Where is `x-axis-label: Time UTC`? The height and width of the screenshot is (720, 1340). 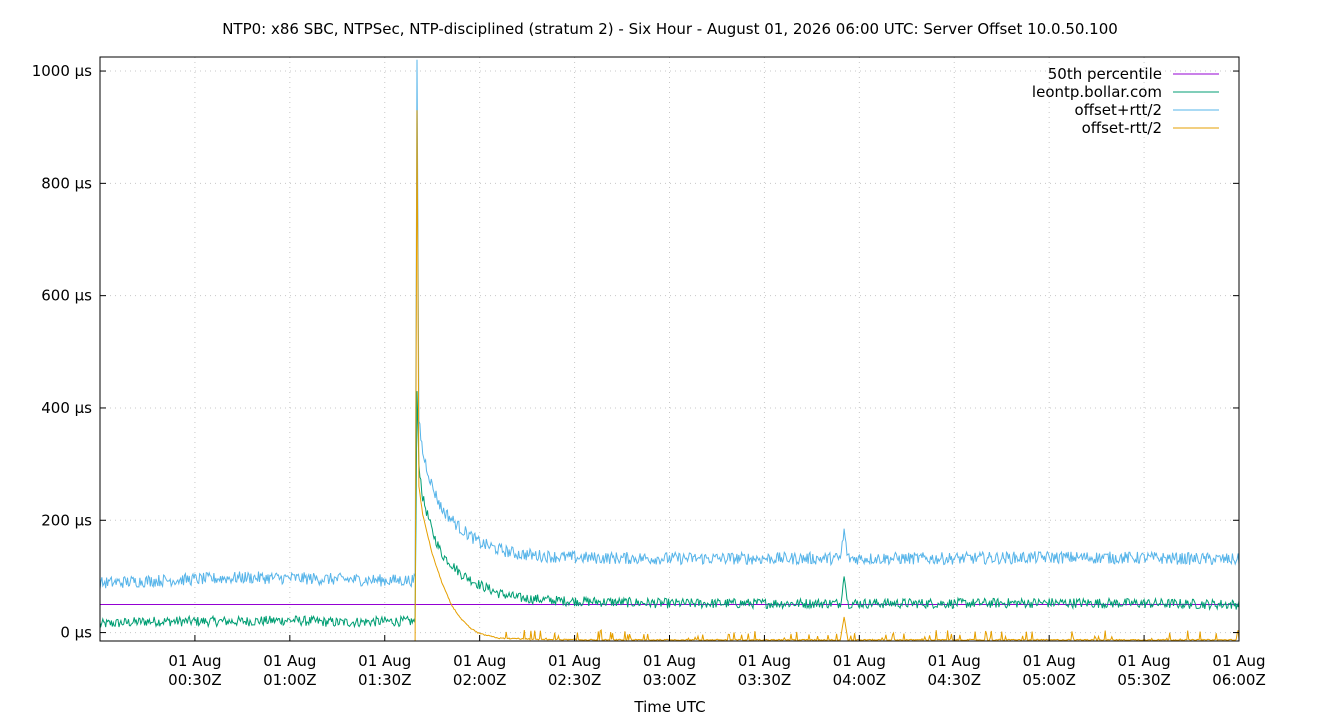
x-axis-label: Time UTC is located at coordinates (669, 707).